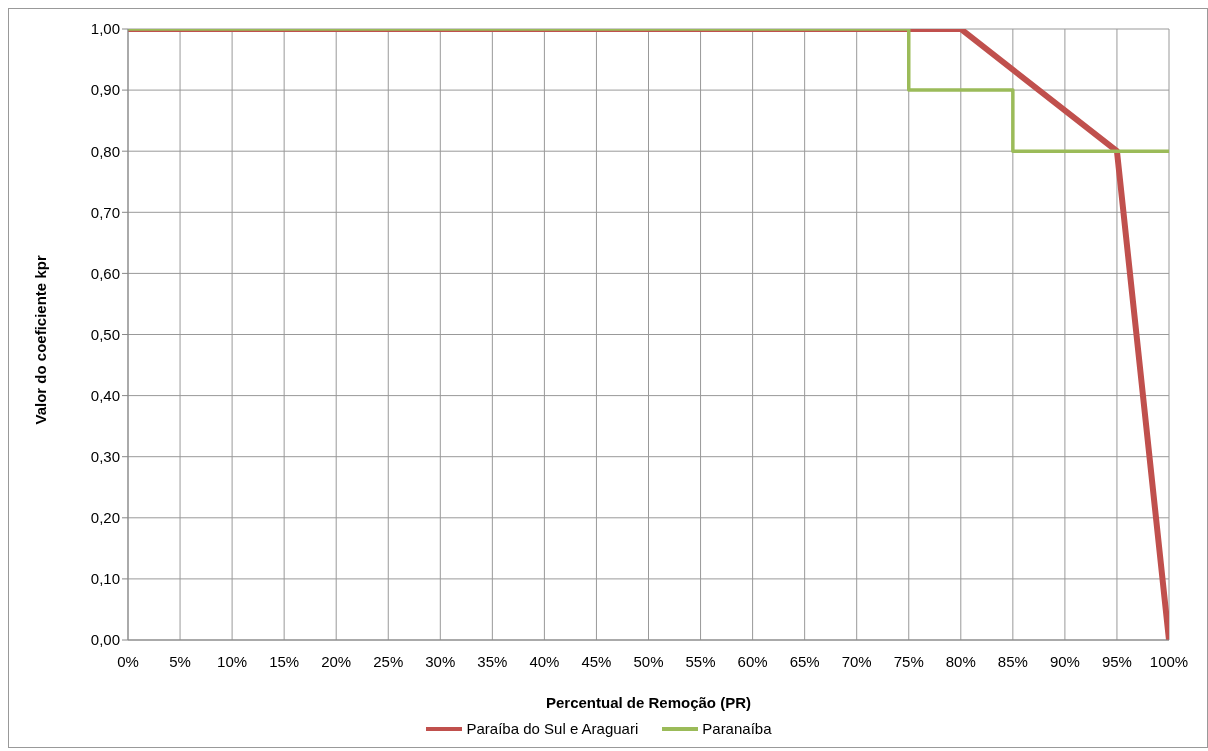 The height and width of the screenshot is (751, 1208). What do you see at coordinates (41, 340) in the screenshot?
I see `y-axis-title: Valor do coeficiente kpr` at bounding box center [41, 340].